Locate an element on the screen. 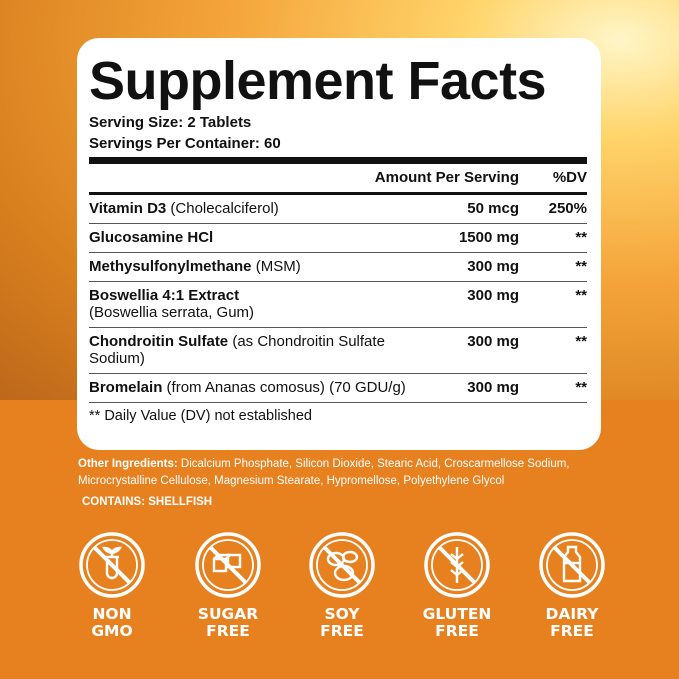 This screenshot has width=679, height=679. ingredient-dv: 250% is located at coordinates (567, 208).